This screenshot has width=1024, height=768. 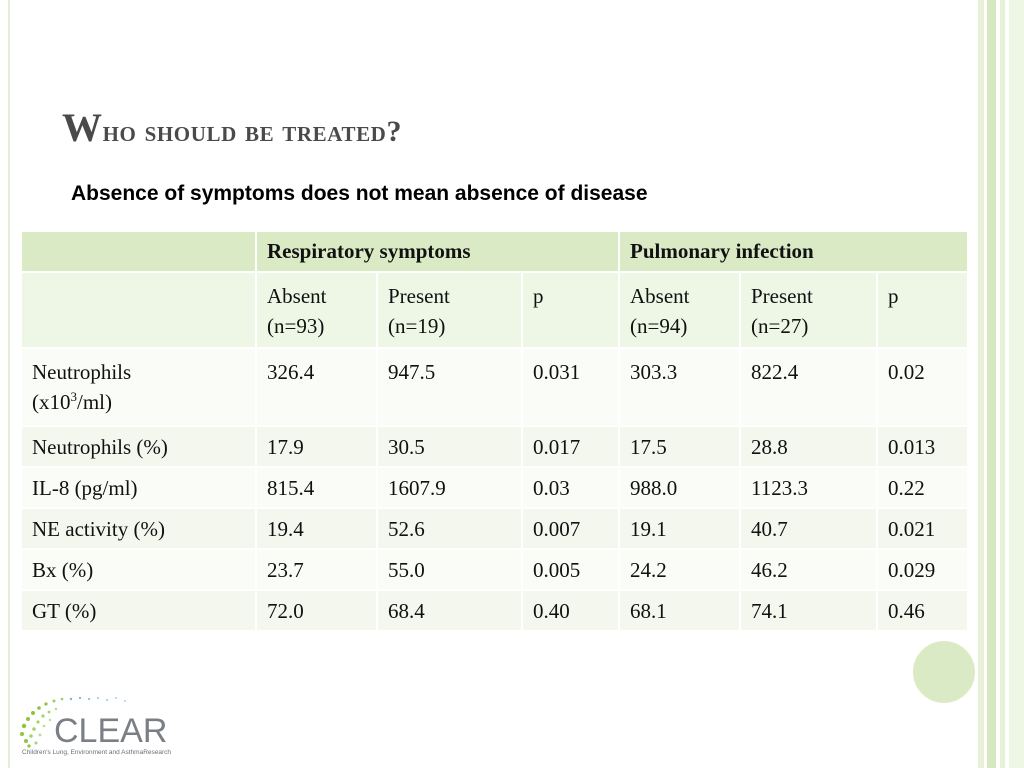 What do you see at coordinates (110, 731) in the screenshot?
I see `logo-wordmark: CLEAR` at bounding box center [110, 731].